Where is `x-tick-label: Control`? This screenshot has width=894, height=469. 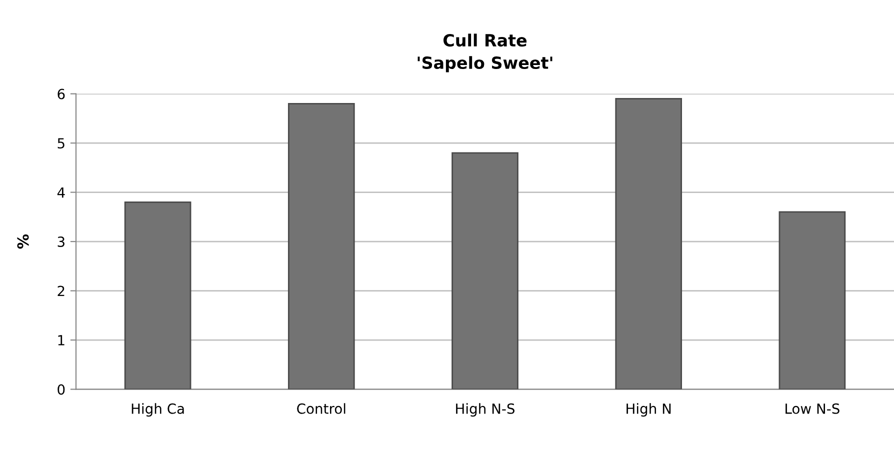 x-tick-label: Control is located at coordinates (321, 408).